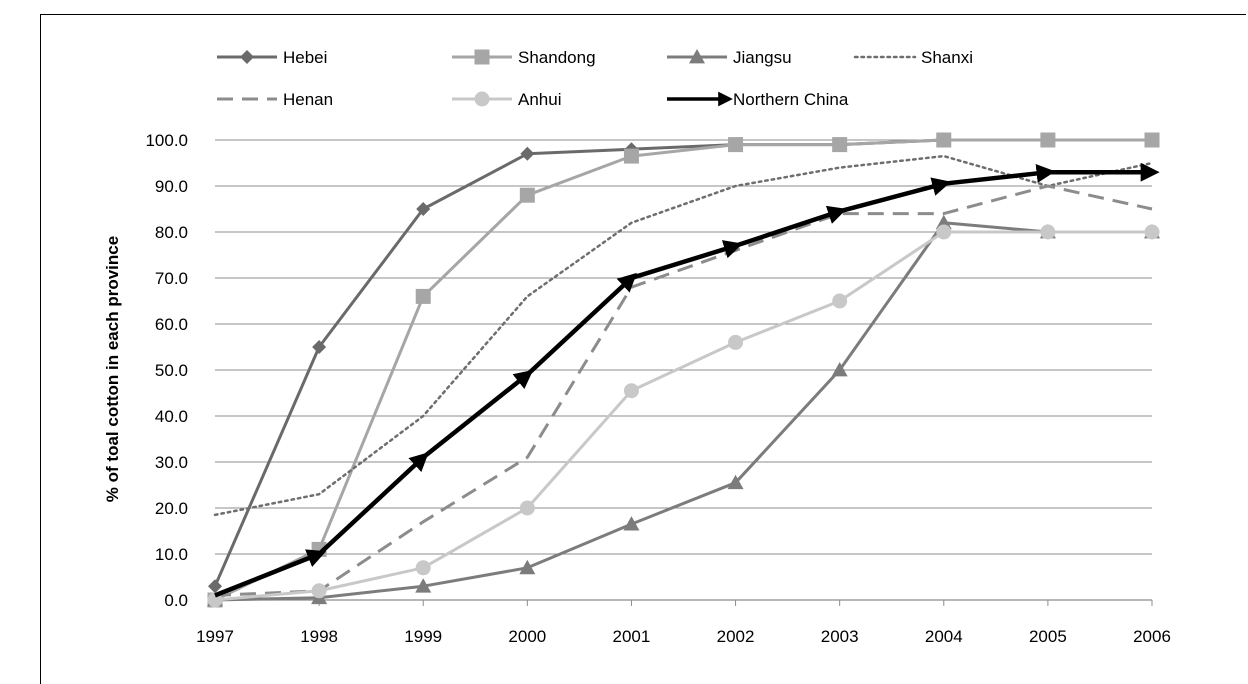 This screenshot has height=684, width=1248. Describe the element at coordinates (166, 140) in the screenshot. I see `y-tick-label: 100.0` at that location.